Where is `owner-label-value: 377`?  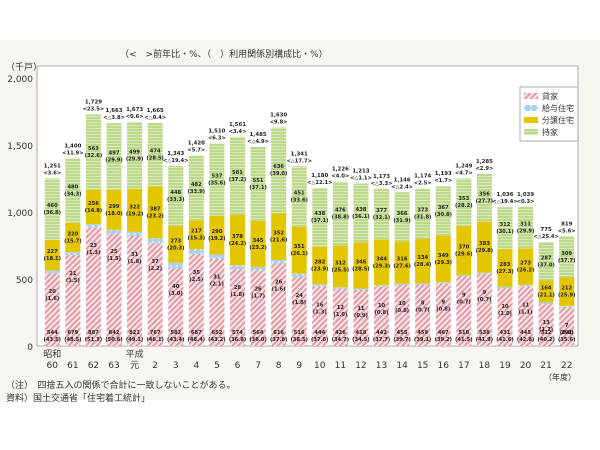 owner-label-value: 377 is located at coordinates (381, 211).